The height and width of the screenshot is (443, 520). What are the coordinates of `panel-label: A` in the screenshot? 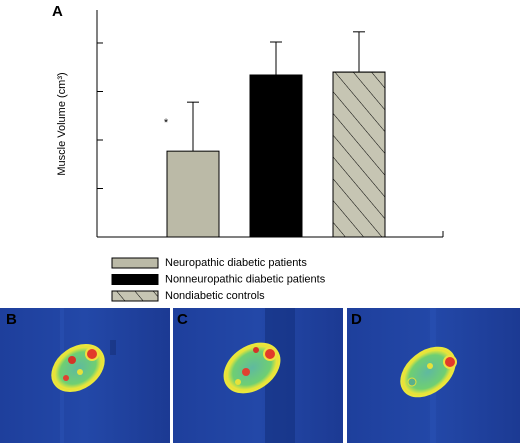 It's located at (57, 11).